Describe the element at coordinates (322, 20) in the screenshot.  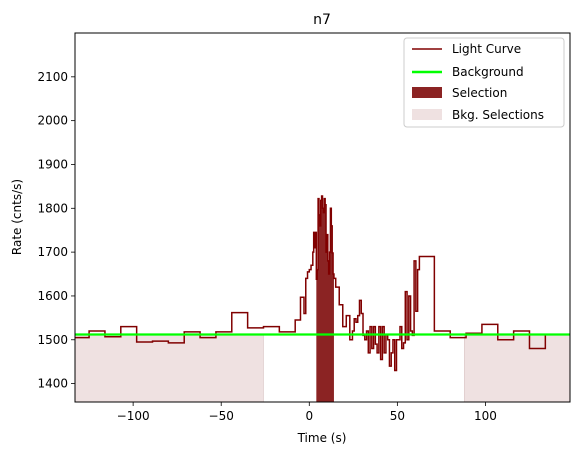
I see `chart-title: n7` at that location.